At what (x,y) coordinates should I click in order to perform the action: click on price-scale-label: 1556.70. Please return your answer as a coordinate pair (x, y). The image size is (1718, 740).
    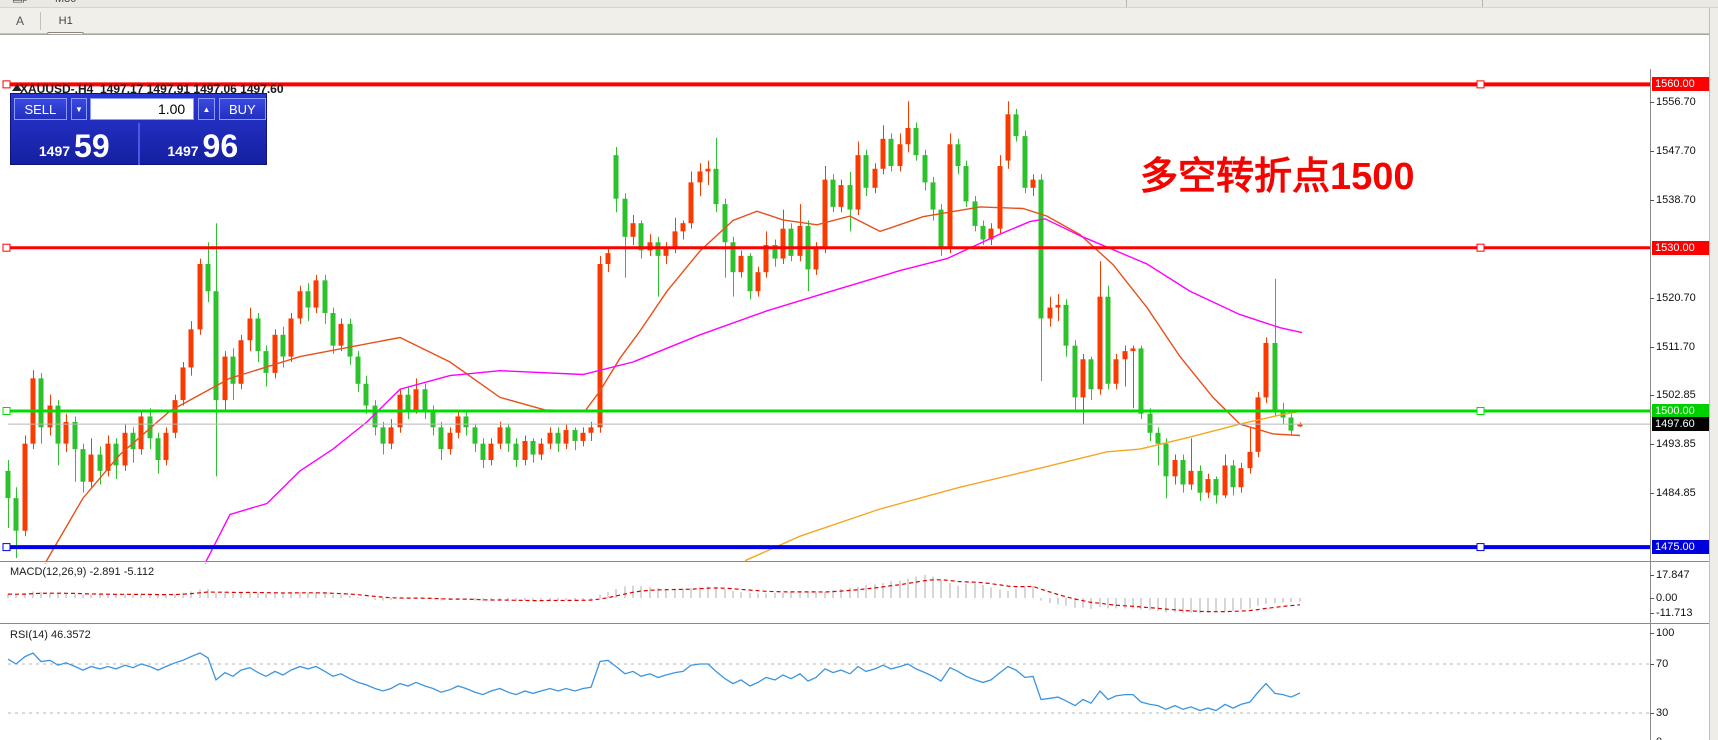
    Looking at the image, I should click on (1676, 102).